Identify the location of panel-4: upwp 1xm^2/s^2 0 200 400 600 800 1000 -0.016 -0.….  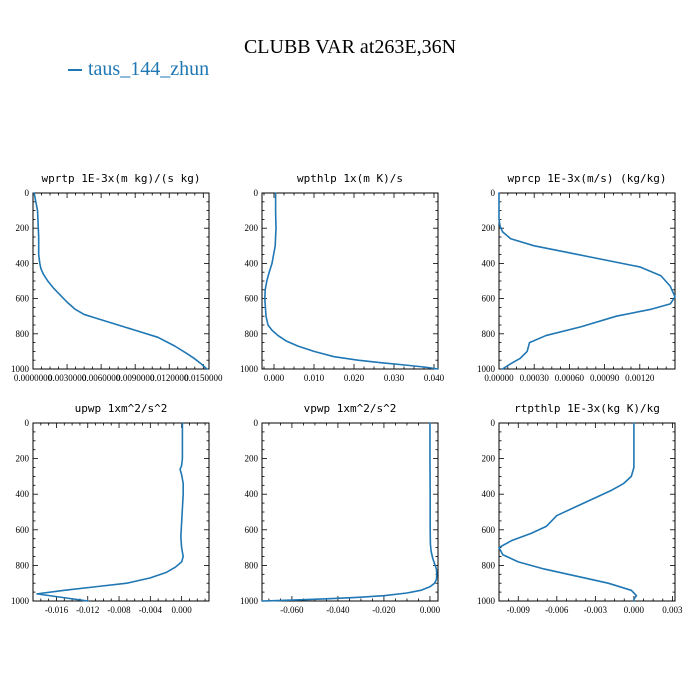
(110, 508).